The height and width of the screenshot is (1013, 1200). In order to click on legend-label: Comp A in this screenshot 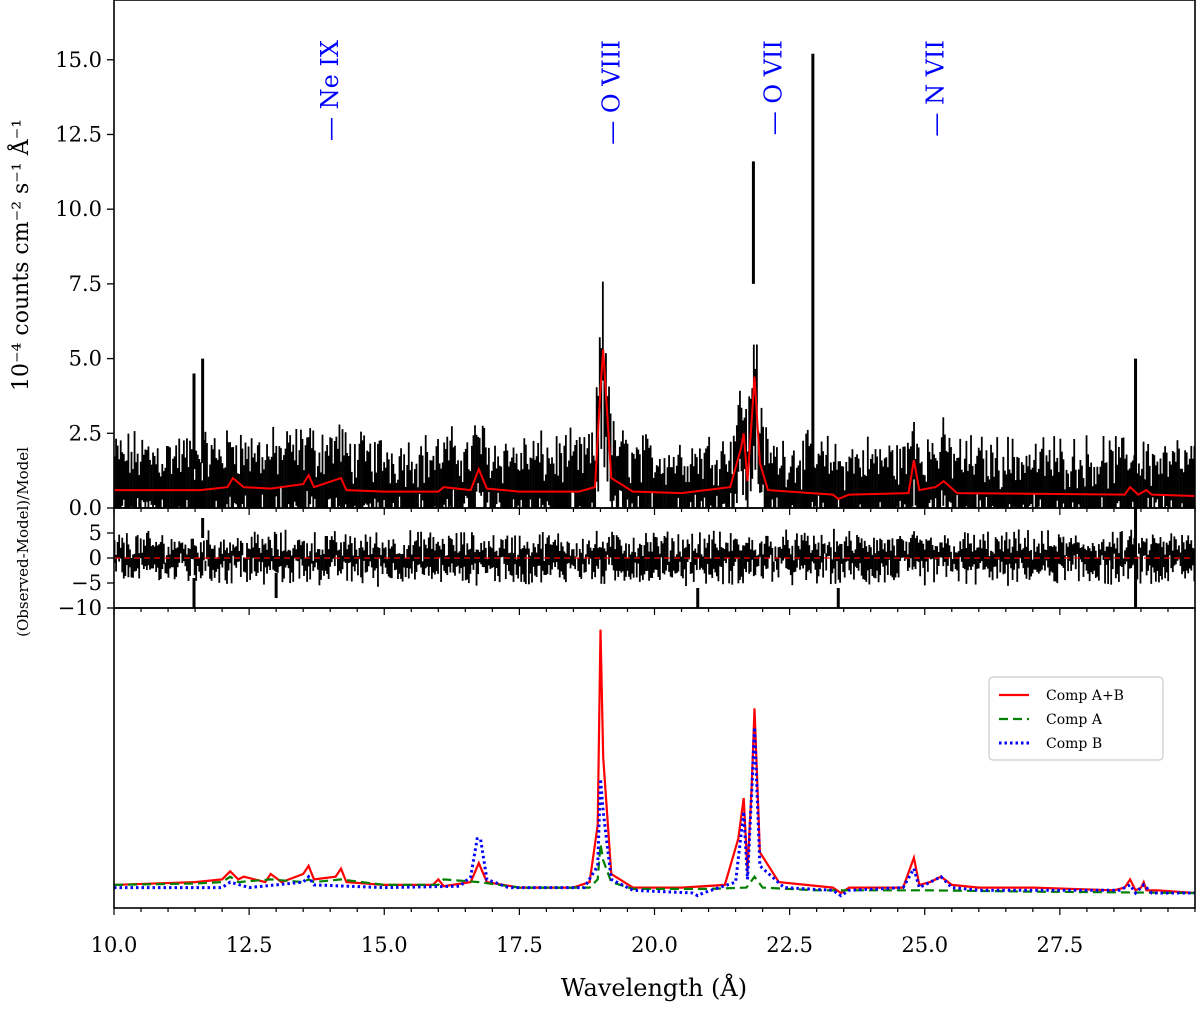, I will do `click(1074, 720)`.